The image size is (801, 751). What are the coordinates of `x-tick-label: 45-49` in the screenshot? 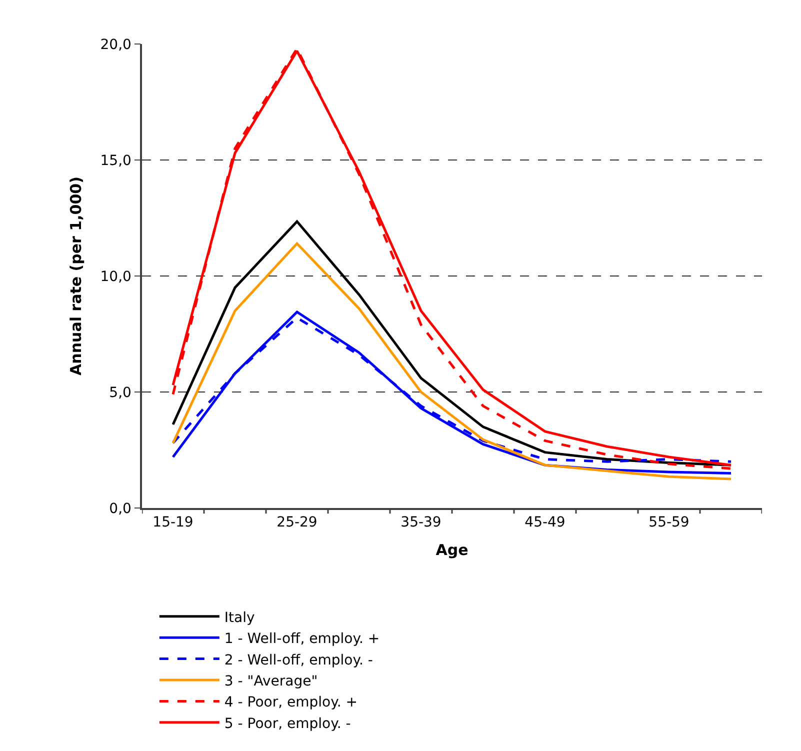 It's located at (545, 522).